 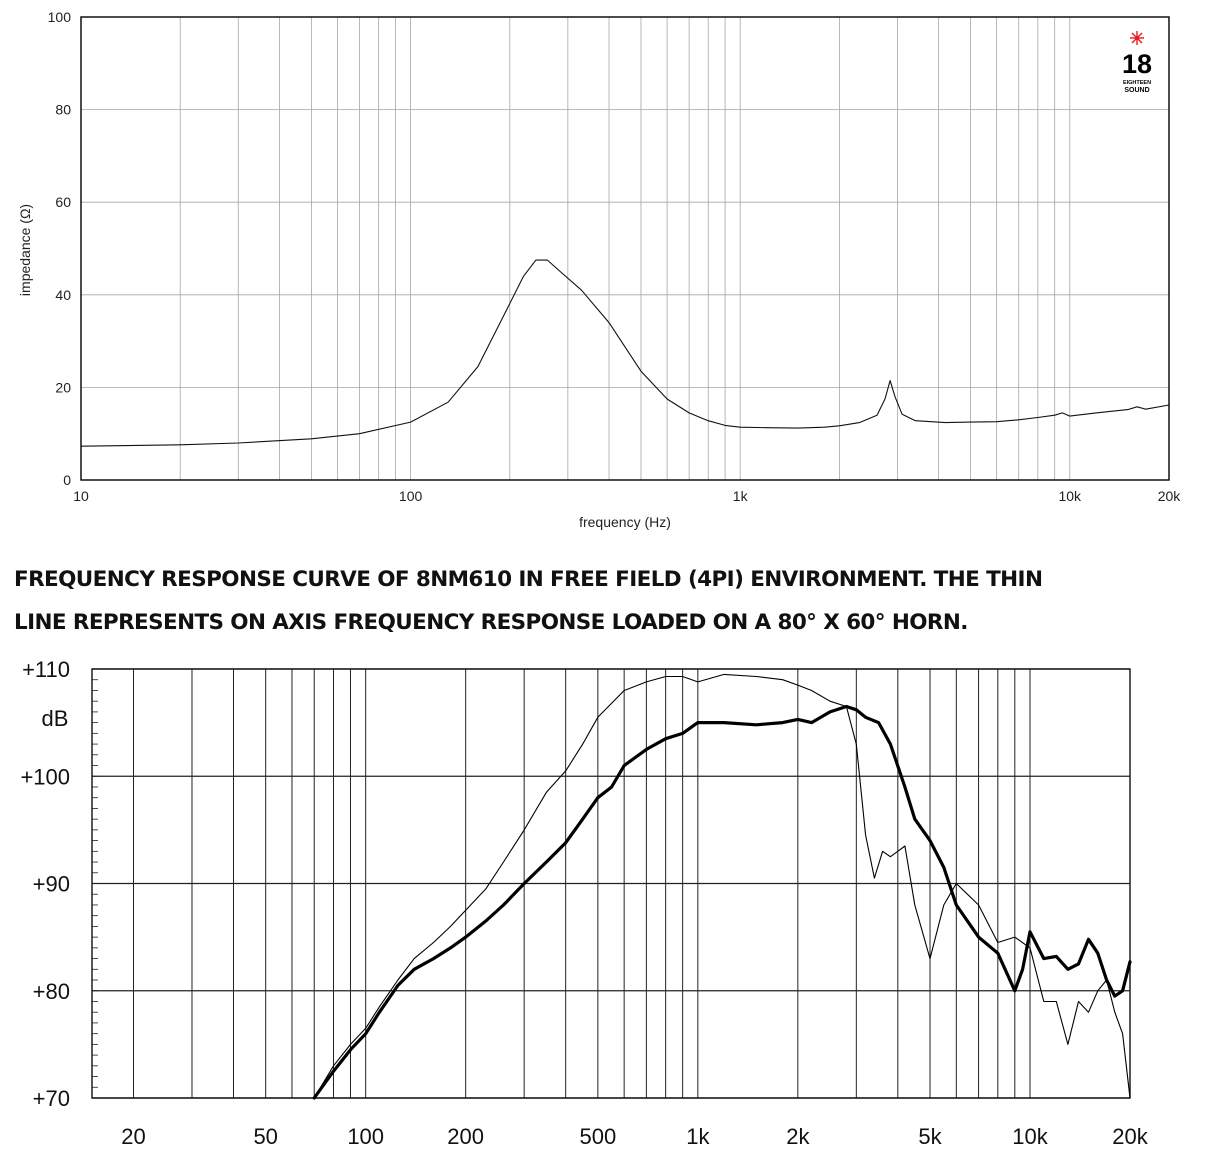 I want to click on spl-y-tick-label: +80, so click(x=51, y=991).